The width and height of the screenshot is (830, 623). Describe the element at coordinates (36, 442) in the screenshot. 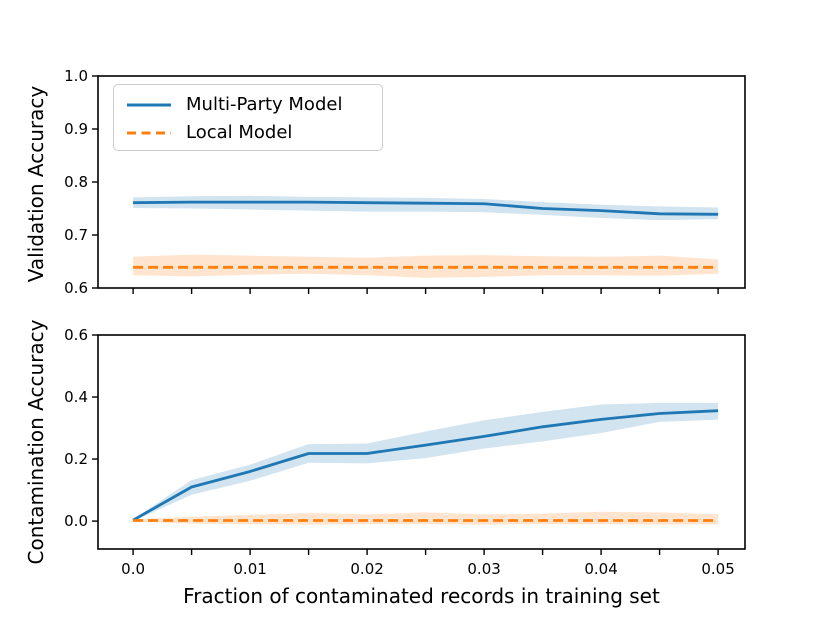

I see `y-axis-label-contamination: Contamination Accuracy` at that location.